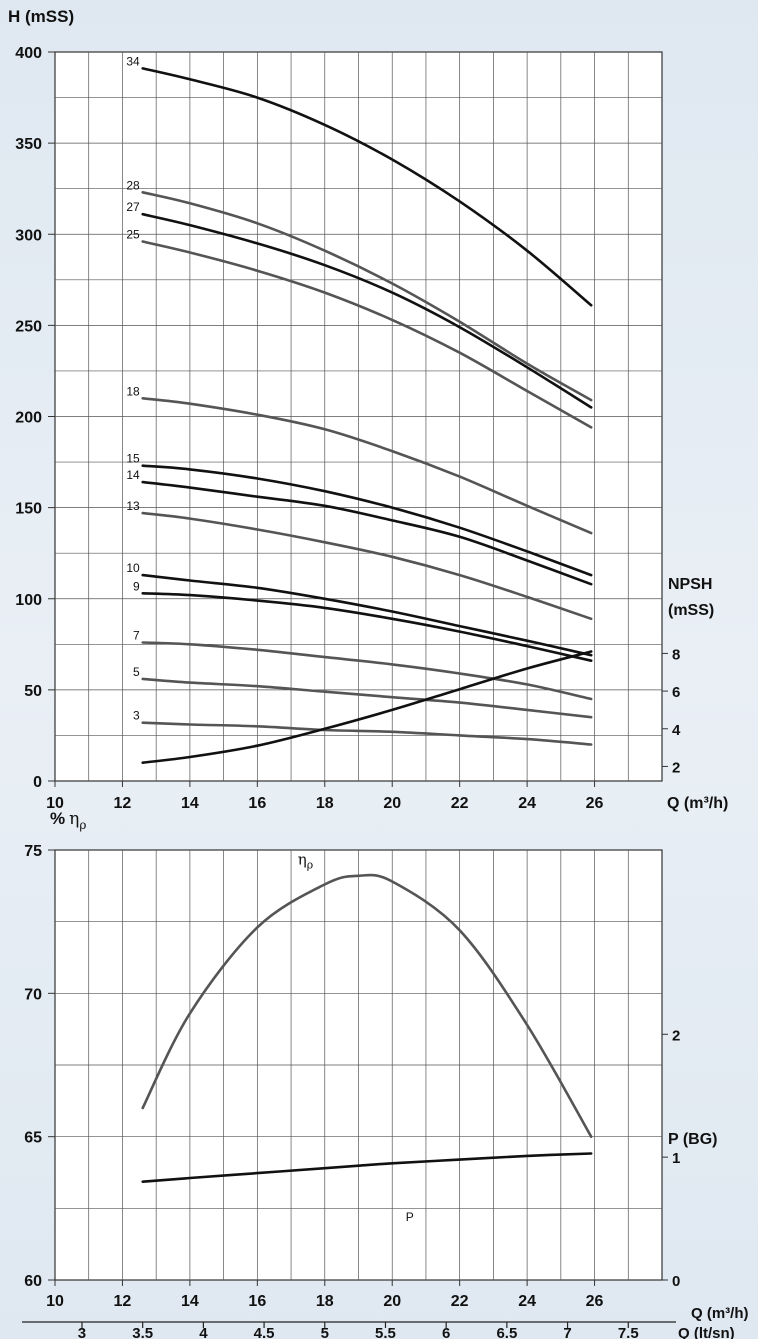 Image resolution: width=758 pixels, height=1339 pixels. What do you see at coordinates (33, 691) in the screenshot?
I see `y-tick-label: 50` at bounding box center [33, 691].